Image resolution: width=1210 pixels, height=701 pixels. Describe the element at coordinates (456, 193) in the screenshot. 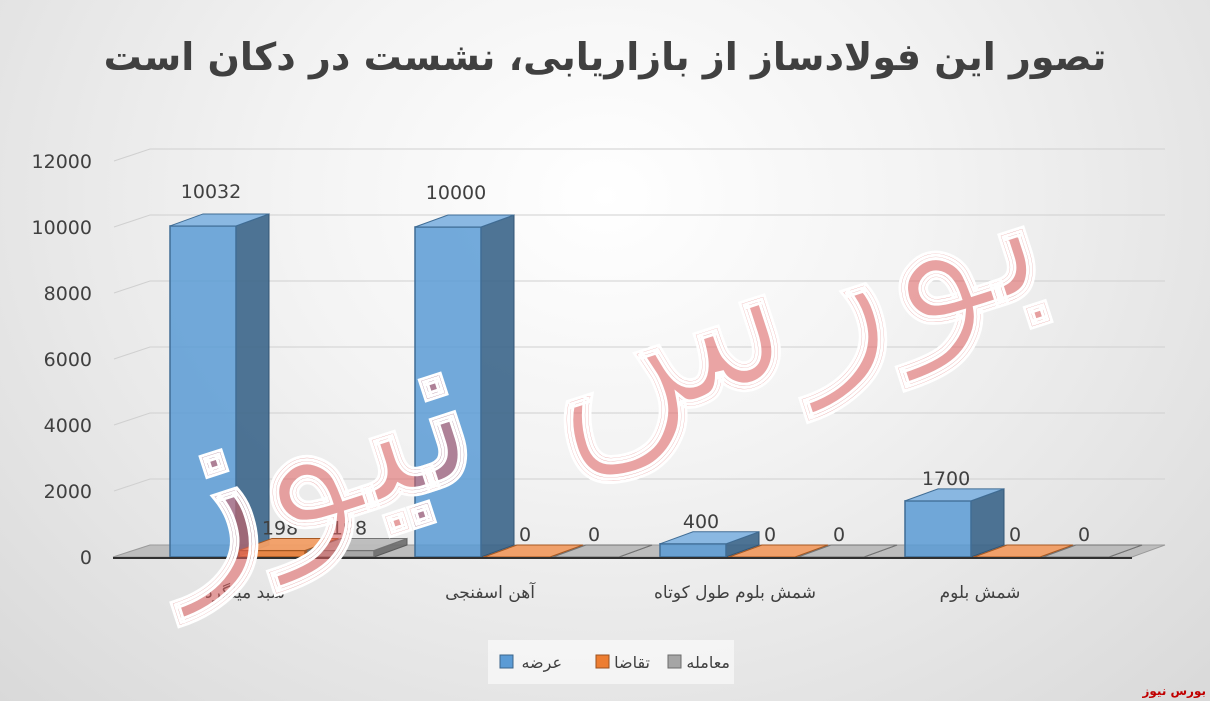

I see `data-label: 10000` at that location.